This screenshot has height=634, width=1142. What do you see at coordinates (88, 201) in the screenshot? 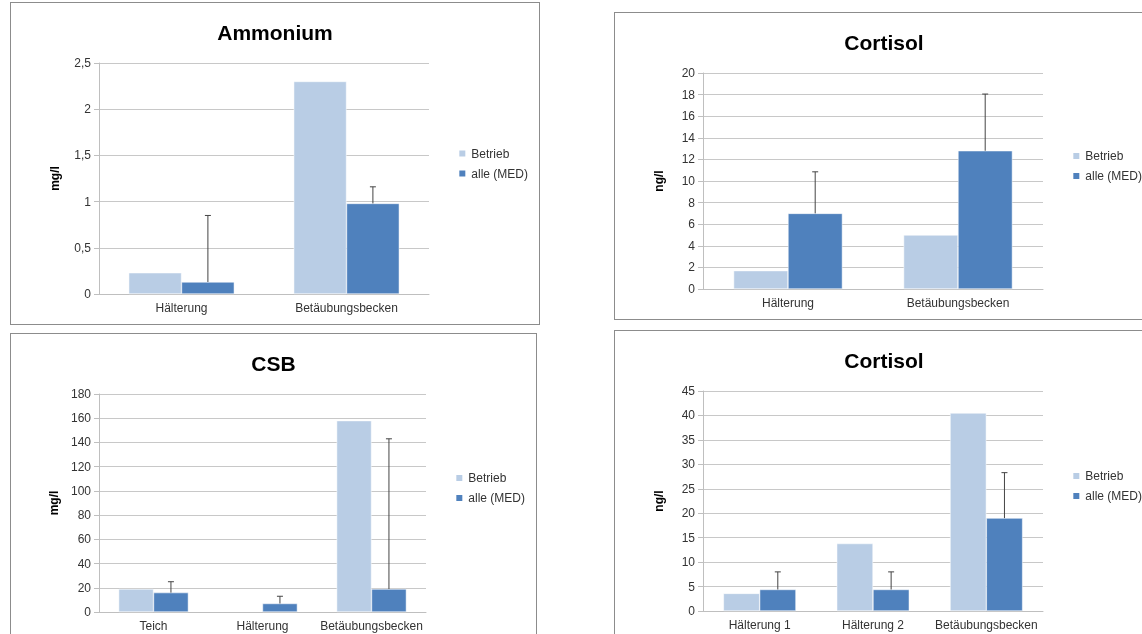
I see `y-tick-label: 1` at bounding box center [88, 201].